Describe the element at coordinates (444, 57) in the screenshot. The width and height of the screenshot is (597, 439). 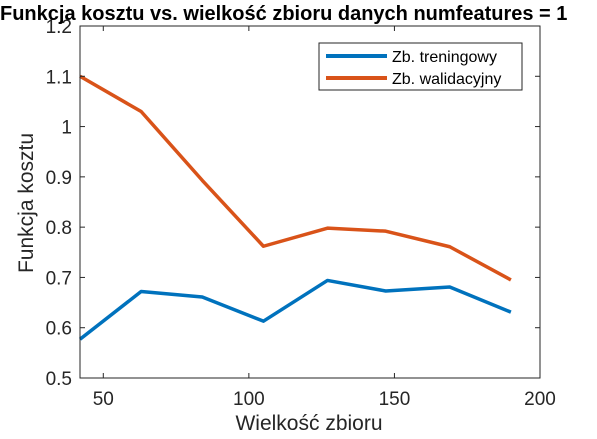
I see `legend-label-1: Zb. treningowy` at that location.